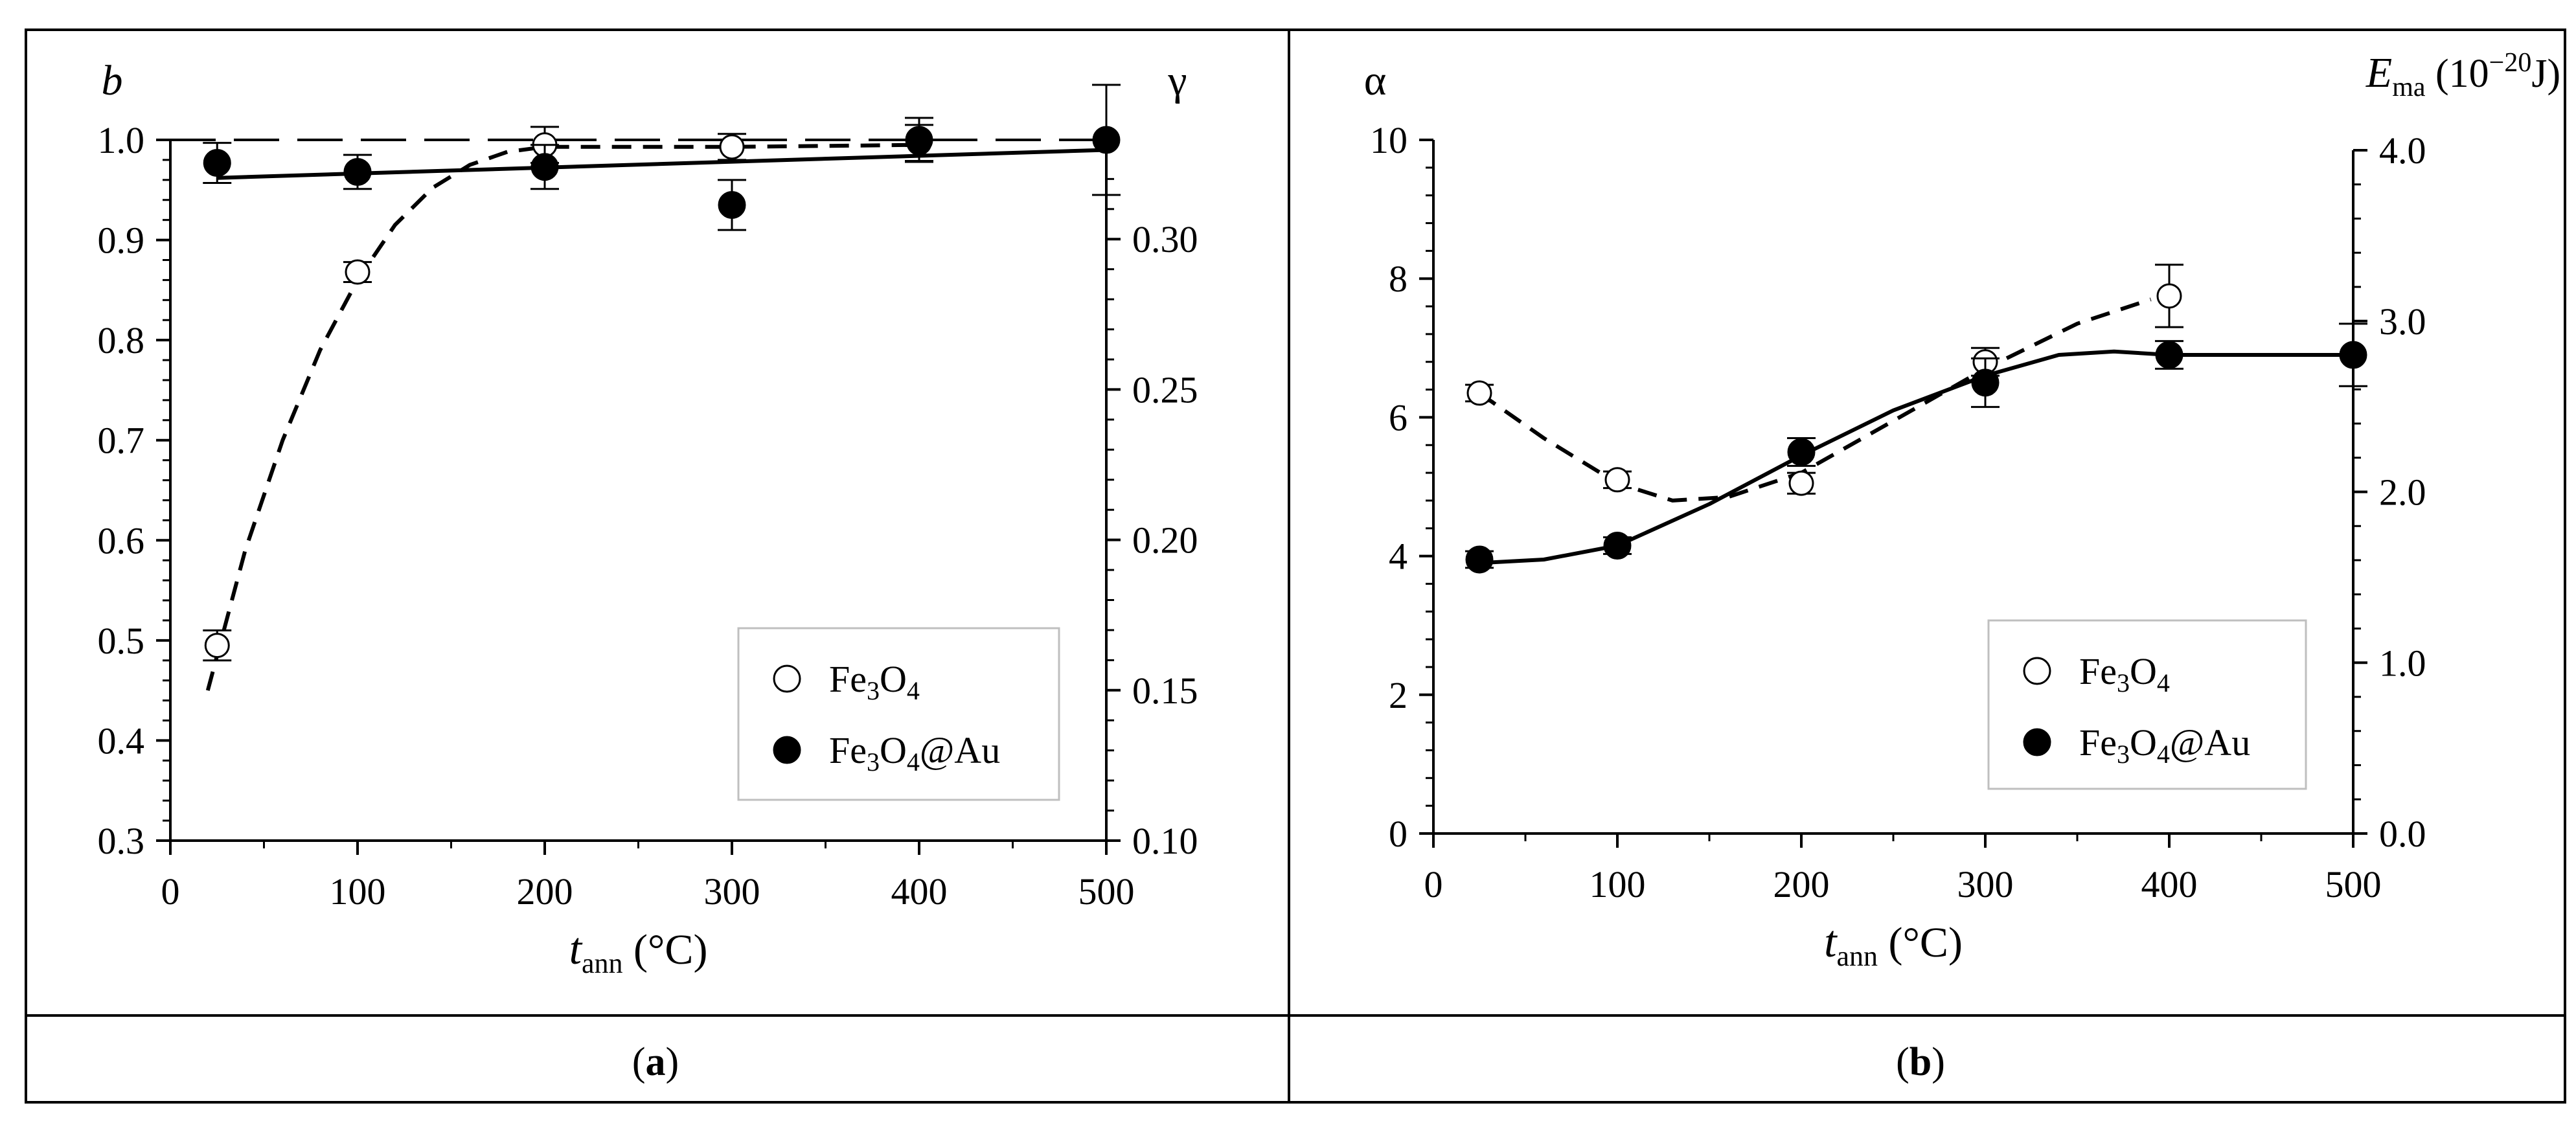 The width and height of the screenshot is (2576, 1134). What do you see at coordinates (1920, 1062) in the screenshot?
I see `panel-caption-b: (b)` at bounding box center [1920, 1062].